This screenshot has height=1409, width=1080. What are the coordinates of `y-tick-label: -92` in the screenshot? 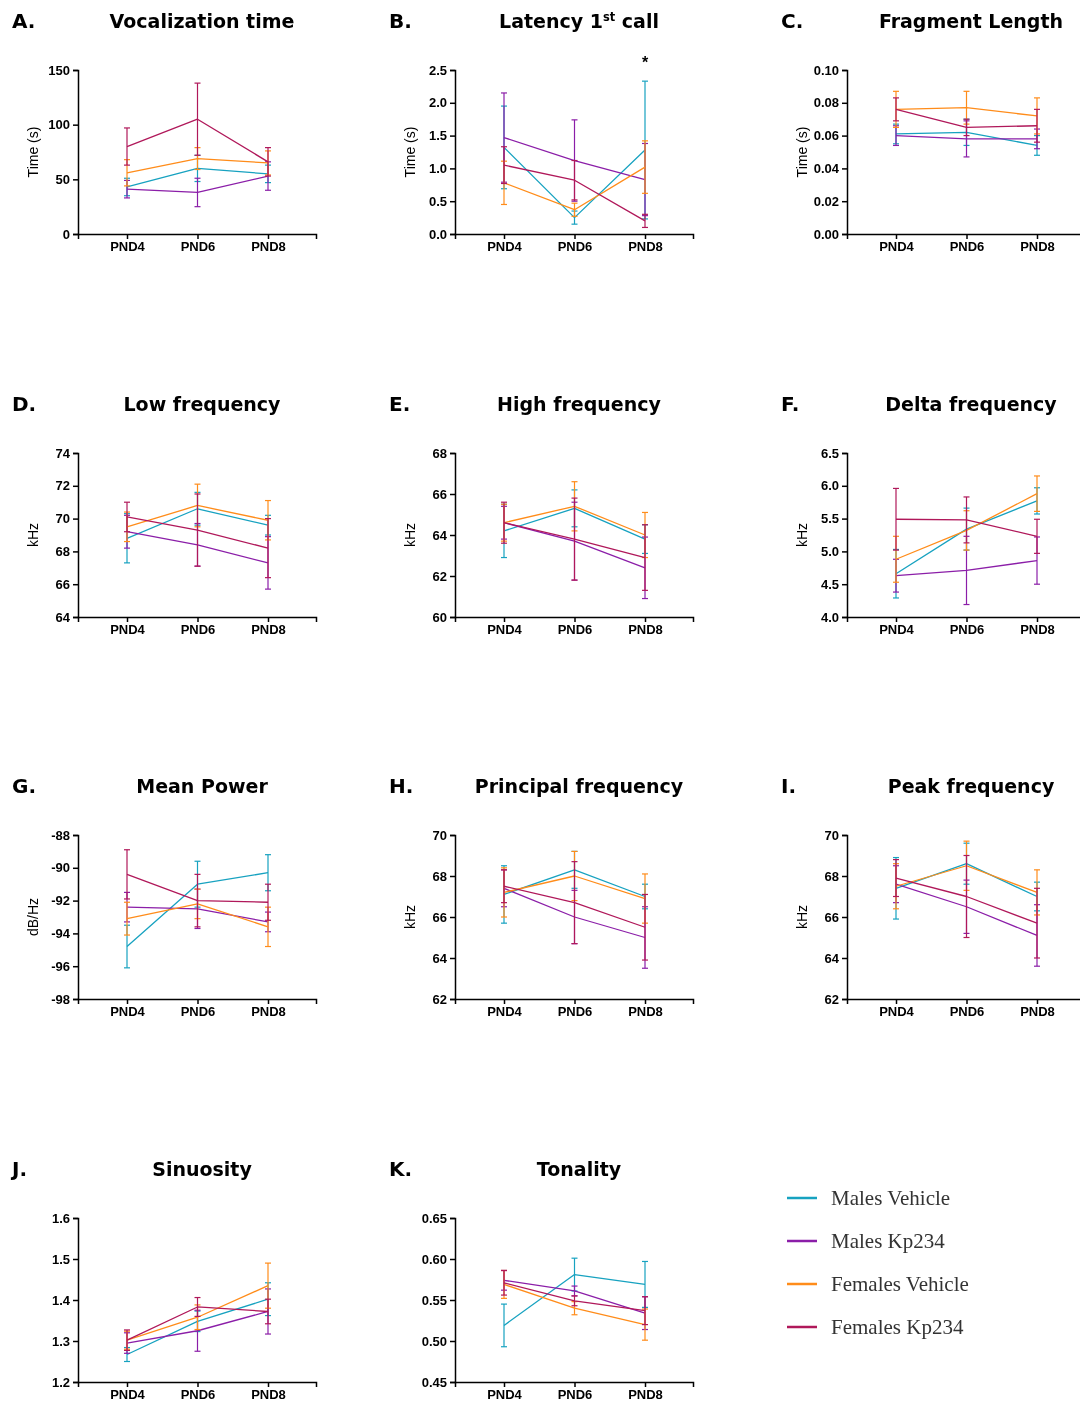 It's located at (60, 901).